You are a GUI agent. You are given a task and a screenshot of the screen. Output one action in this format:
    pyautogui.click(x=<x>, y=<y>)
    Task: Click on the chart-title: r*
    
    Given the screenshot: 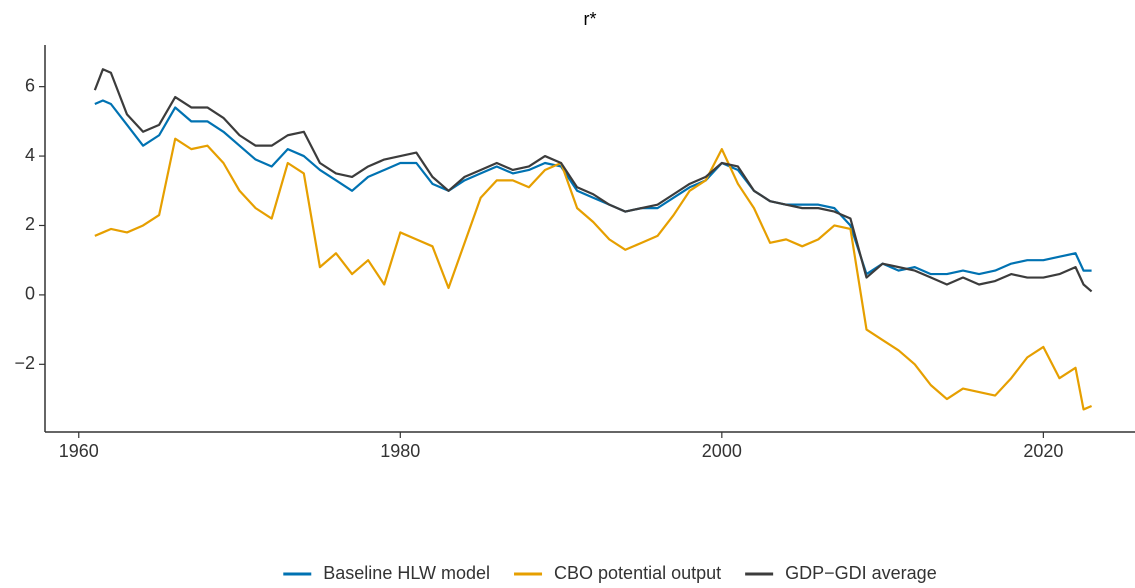 What is the action you would take?
    pyautogui.click(x=590, y=19)
    